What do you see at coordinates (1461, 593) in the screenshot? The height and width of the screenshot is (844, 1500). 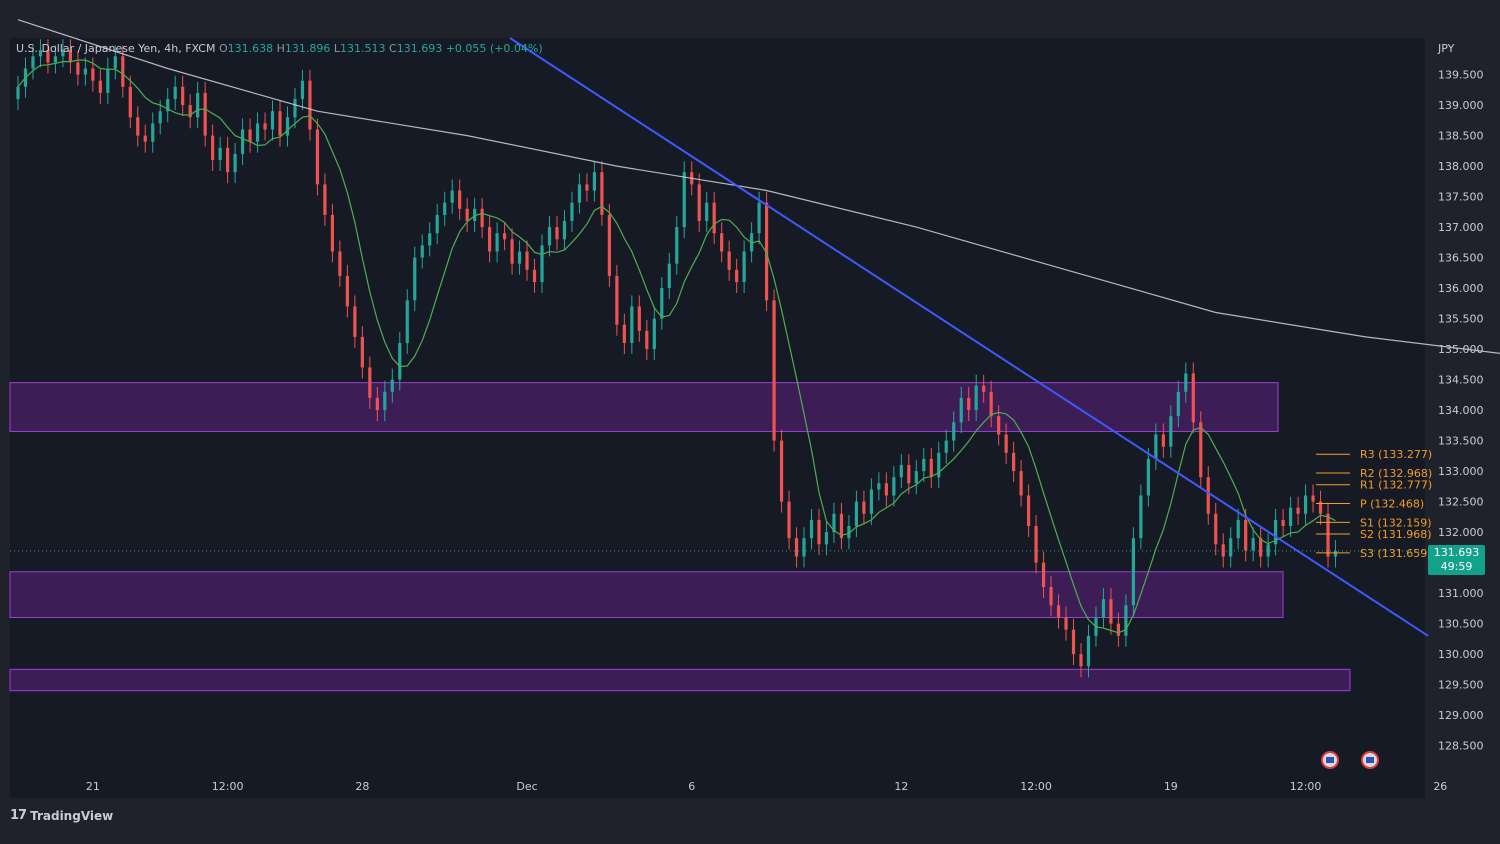 I see `y-axis-tick-label: 131.000` at bounding box center [1461, 593].